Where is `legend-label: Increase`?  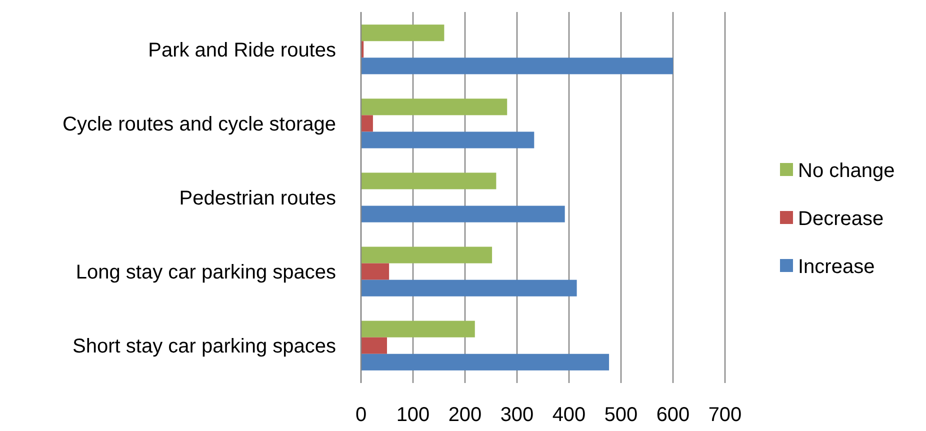 legend-label: Increase is located at coordinates (836, 267).